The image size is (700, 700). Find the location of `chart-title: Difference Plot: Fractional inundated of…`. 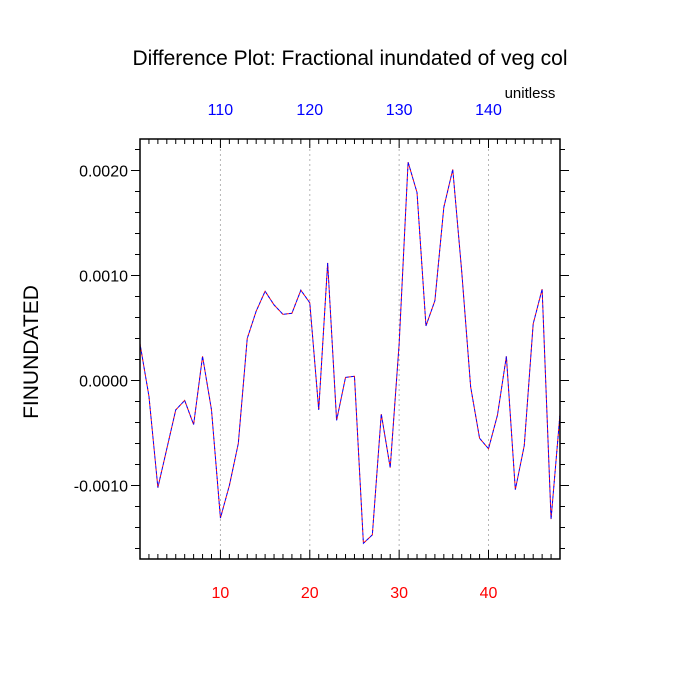

chart-title: Difference Plot: Fractional inundated of… is located at coordinates (349, 58).